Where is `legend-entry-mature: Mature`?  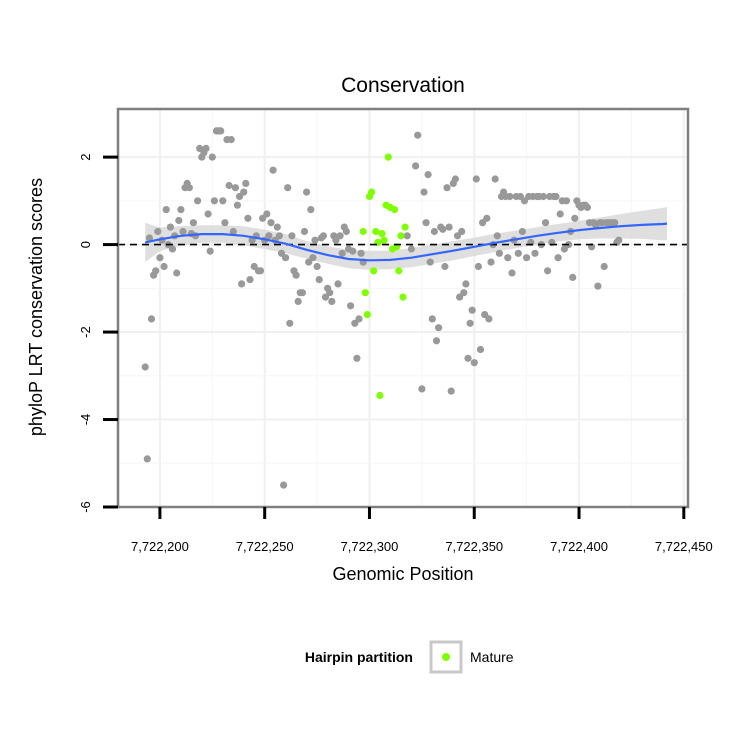 legend-entry-mature: Mature is located at coordinates (492, 657).